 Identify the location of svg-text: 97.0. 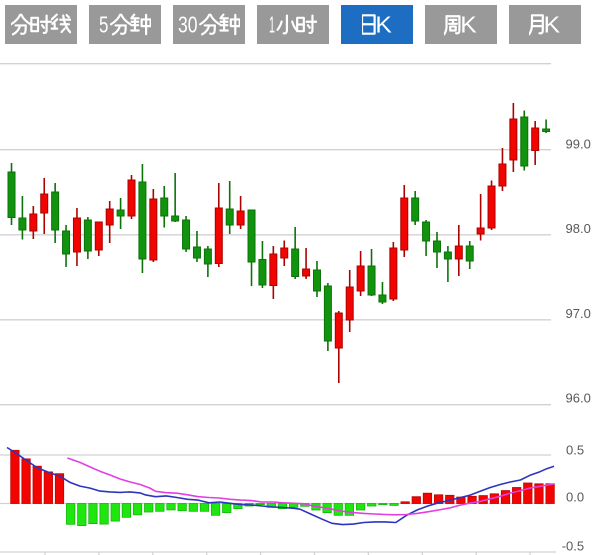
(578, 313).